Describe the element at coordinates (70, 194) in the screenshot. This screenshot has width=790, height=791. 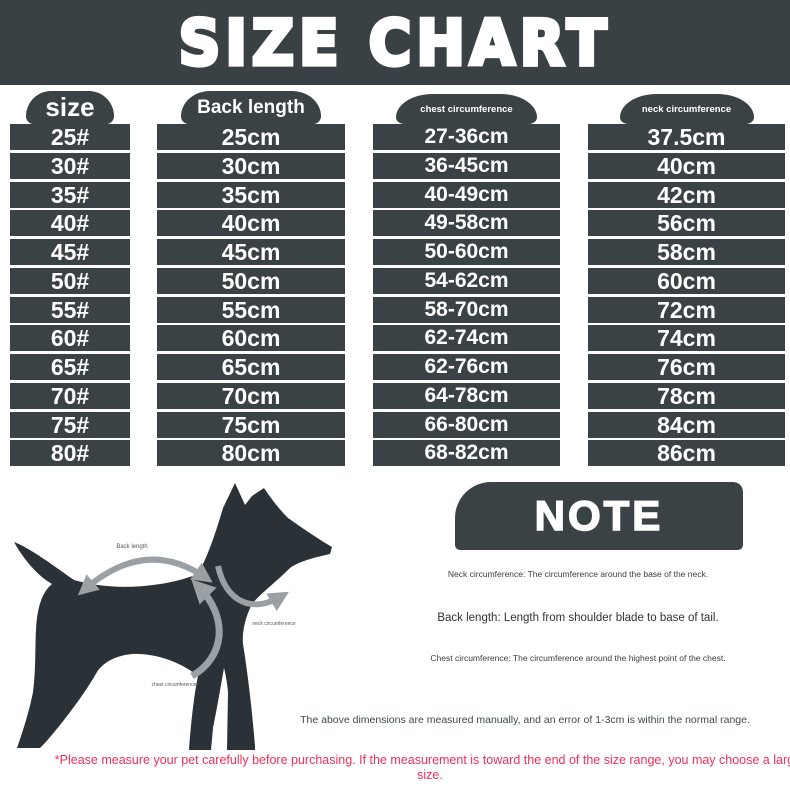
I see `table-cell: 35#` at that location.